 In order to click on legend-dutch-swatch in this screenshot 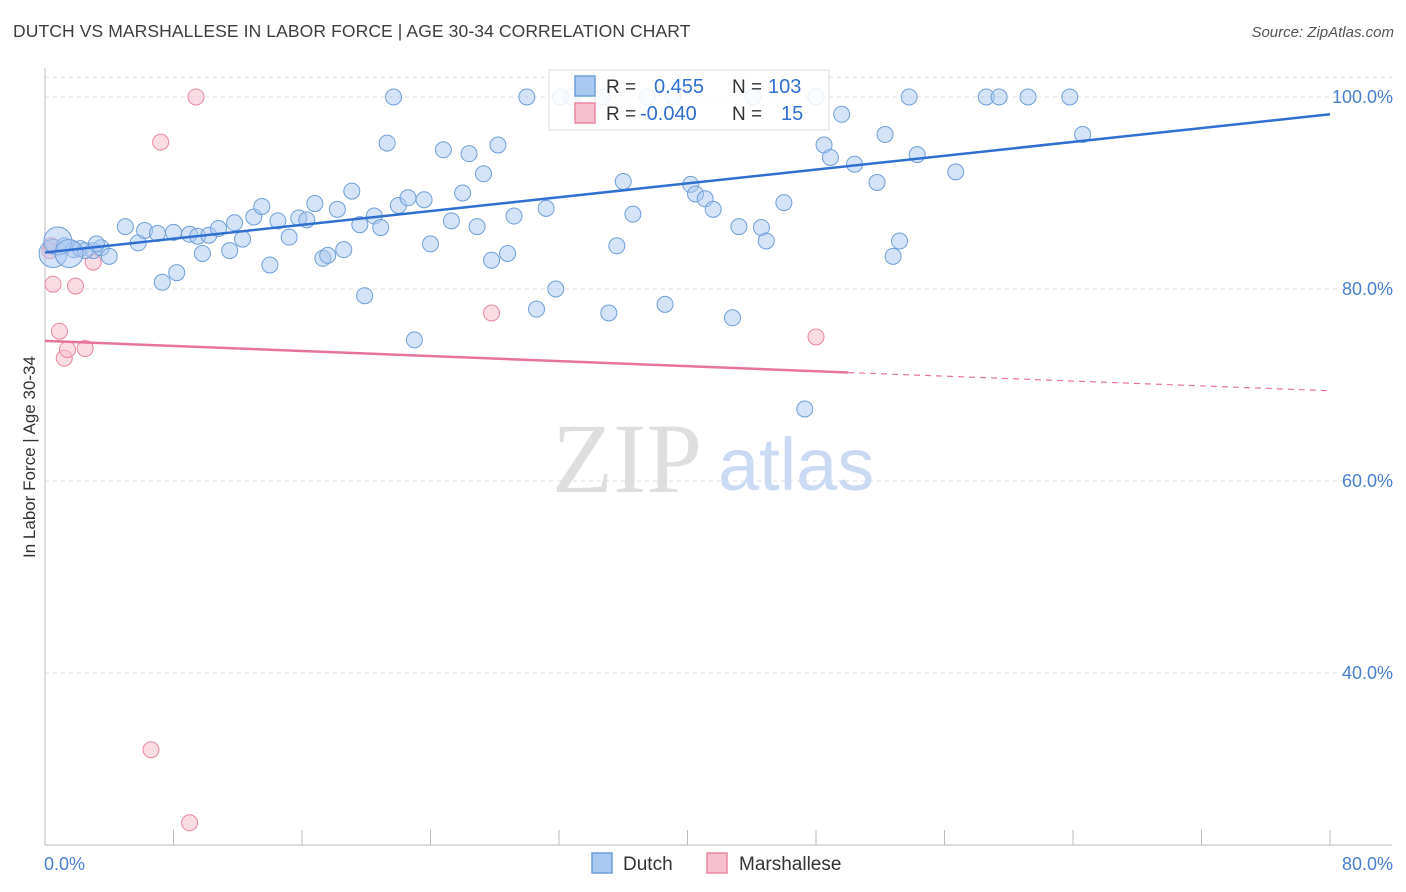, I will do `click(602, 863)`.